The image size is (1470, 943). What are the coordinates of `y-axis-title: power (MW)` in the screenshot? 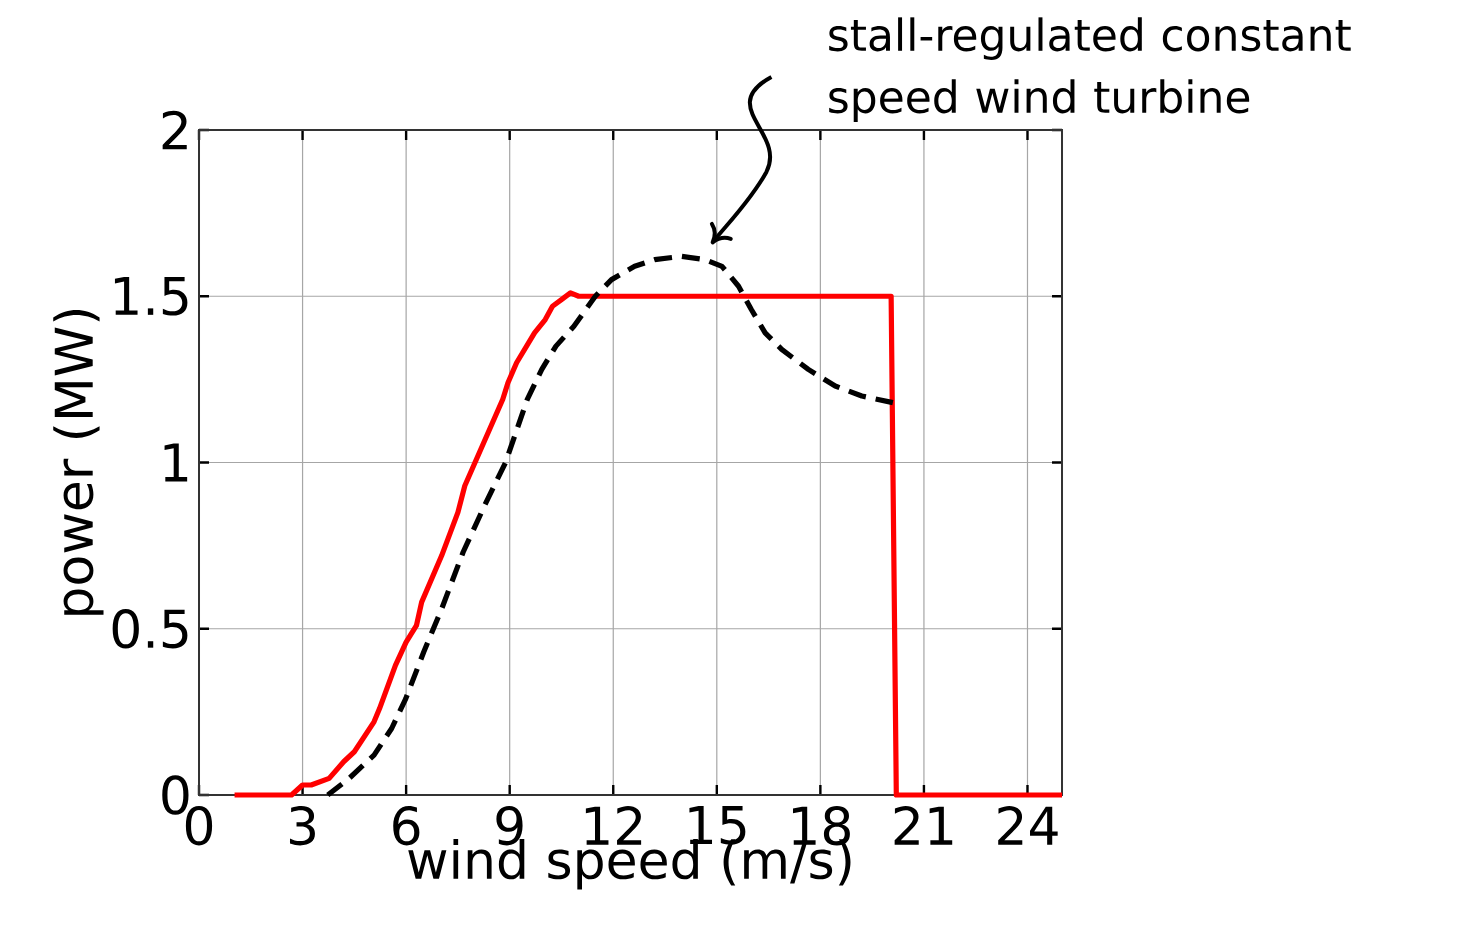 It's located at (78, 462).